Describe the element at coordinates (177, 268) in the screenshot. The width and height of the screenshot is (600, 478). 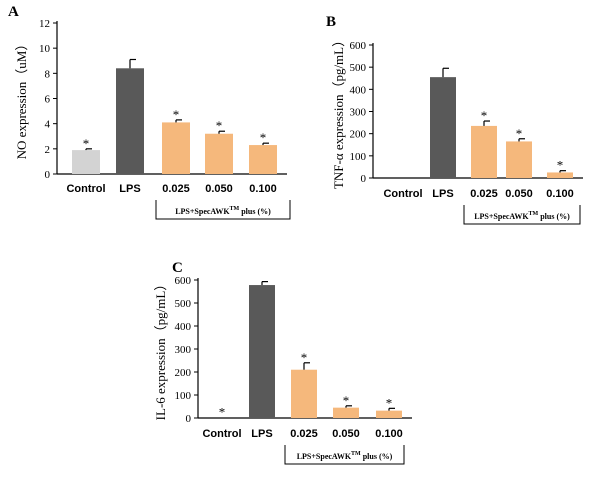
I see `panel-c-letter: C` at that location.